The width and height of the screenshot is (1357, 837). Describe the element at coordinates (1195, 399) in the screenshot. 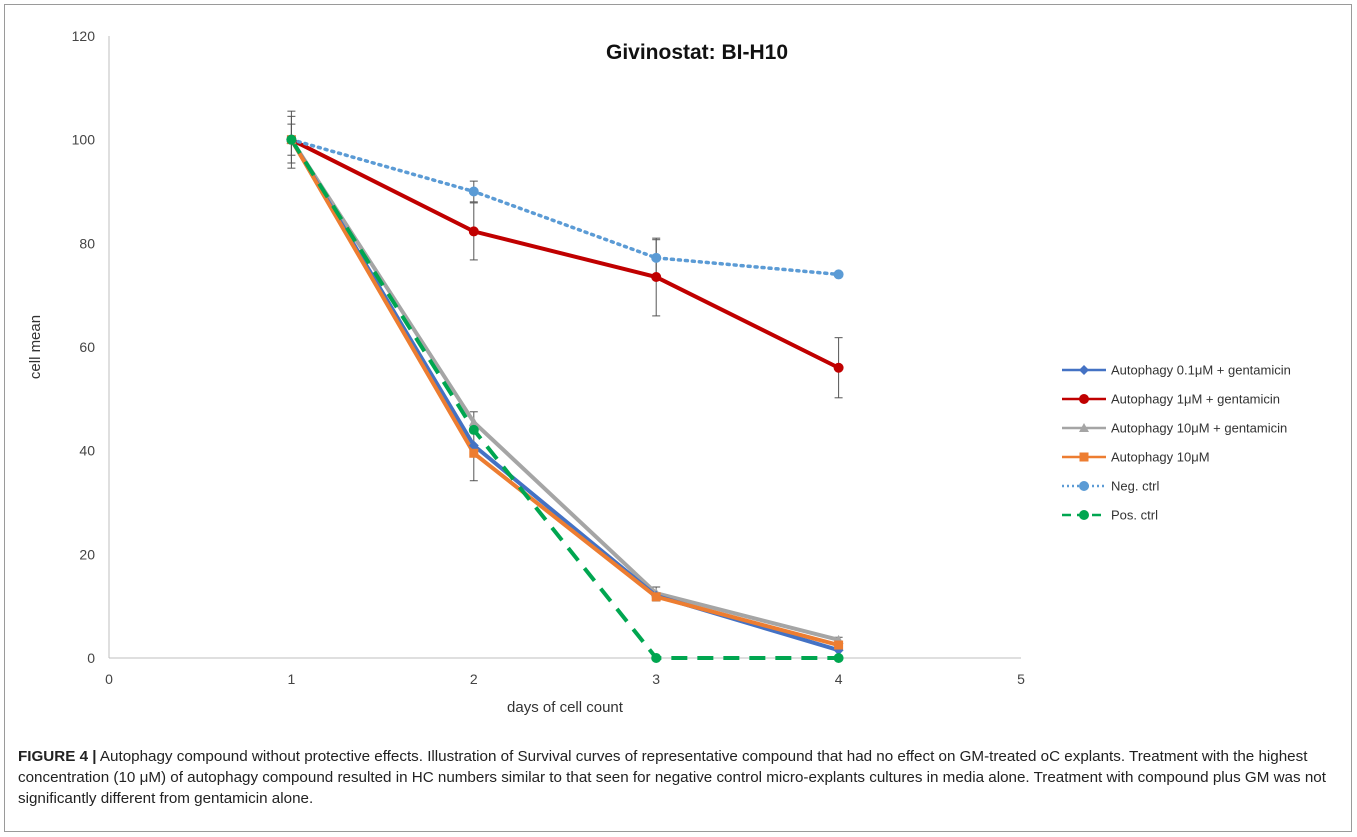

I see `legend-label: Autophagy 1μM + gentamicin` at that location.